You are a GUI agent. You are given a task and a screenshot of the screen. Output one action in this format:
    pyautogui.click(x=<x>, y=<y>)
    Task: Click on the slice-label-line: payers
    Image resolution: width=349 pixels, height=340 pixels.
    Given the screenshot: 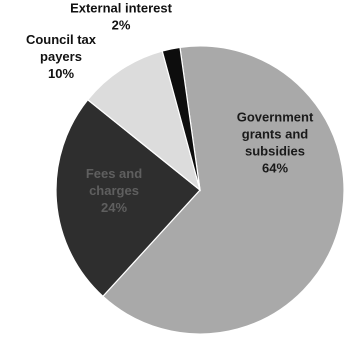 What is the action you would take?
    pyautogui.click(x=61, y=56)
    